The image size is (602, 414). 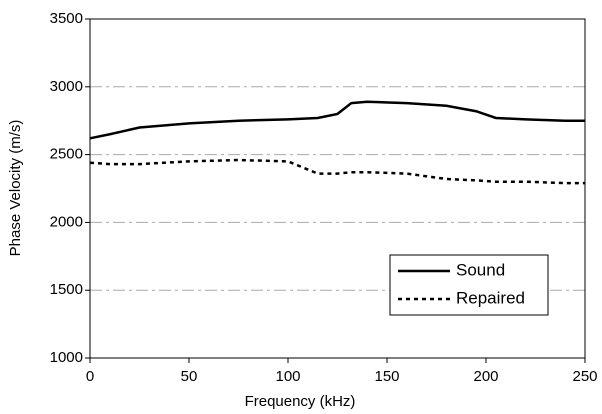 I want to click on x-axis-label: Frequency (kHz), so click(x=300, y=401).